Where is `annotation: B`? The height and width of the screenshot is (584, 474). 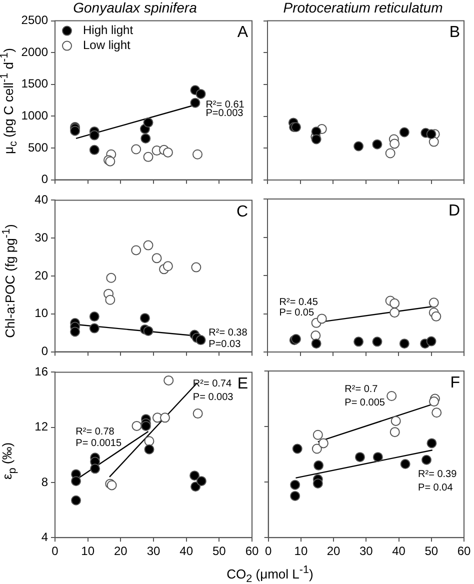 annotation: B is located at coordinates (454, 33).